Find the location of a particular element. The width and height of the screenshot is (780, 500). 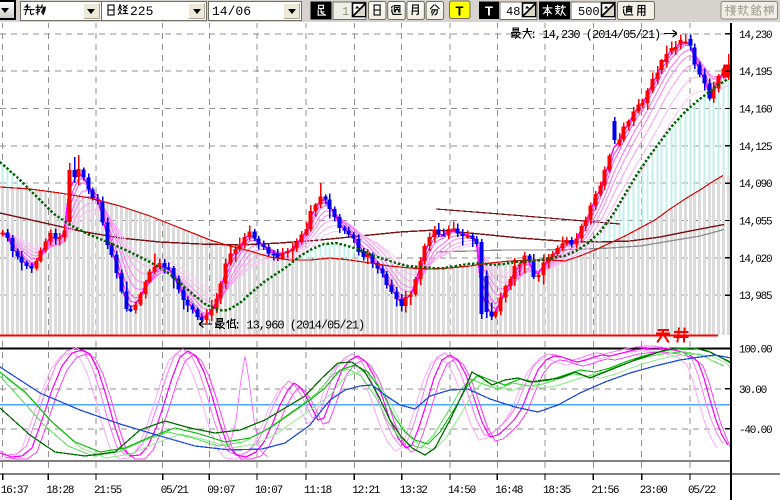

svg-text: 30.00 is located at coordinates (753, 391).